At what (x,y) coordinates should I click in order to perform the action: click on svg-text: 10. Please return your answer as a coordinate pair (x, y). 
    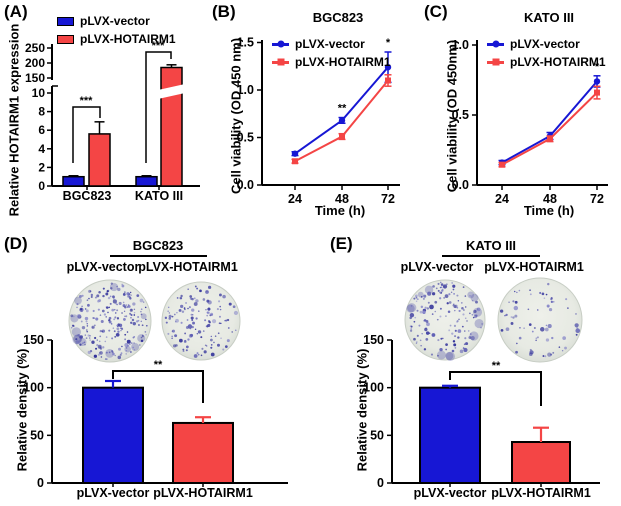
    Looking at the image, I should click on (39, 93).